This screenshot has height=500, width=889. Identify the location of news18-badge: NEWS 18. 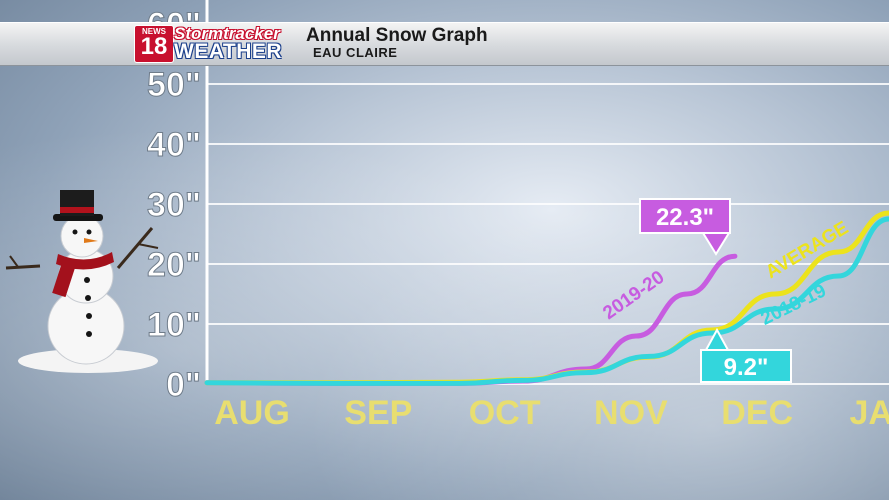
(154, 44).